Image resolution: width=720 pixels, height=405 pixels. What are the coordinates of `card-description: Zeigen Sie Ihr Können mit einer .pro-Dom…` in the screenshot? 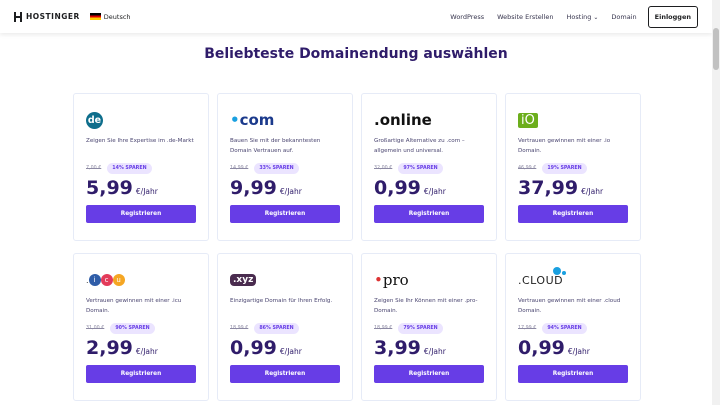 It's located at (426, 306).